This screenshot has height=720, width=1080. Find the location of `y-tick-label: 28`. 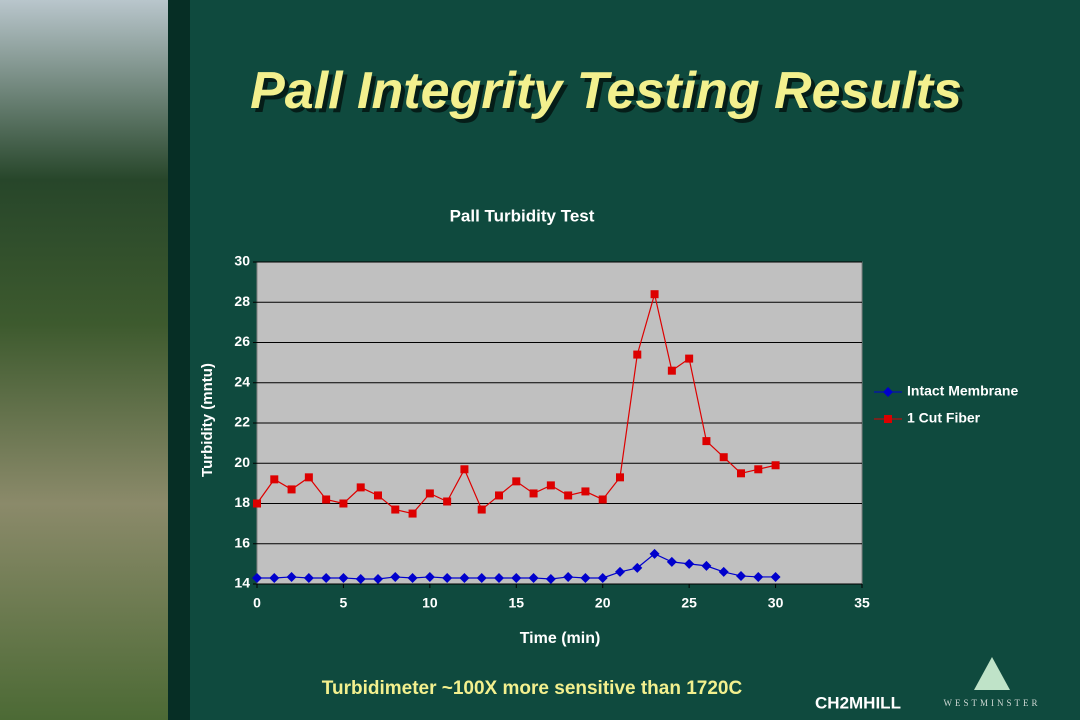

y-tick-label: 28 is located at coordinates (242, 301).